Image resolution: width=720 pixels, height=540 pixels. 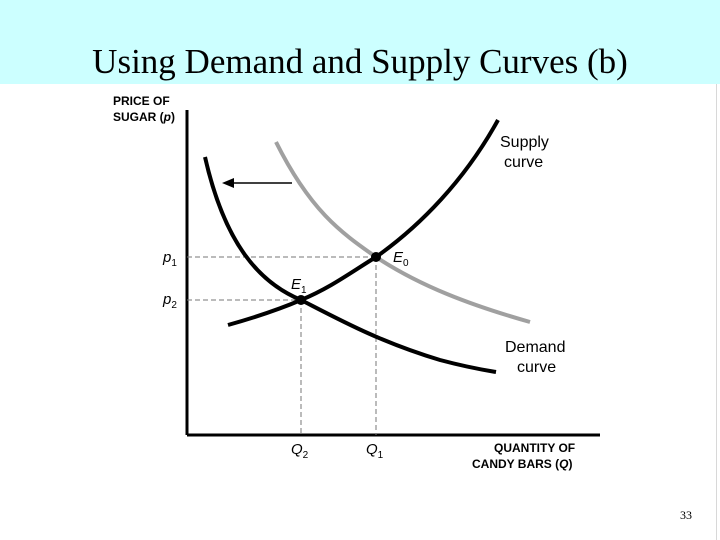 I want to click on y-axis-label-line2: SUGAR (p), so click(x=144, y=117).